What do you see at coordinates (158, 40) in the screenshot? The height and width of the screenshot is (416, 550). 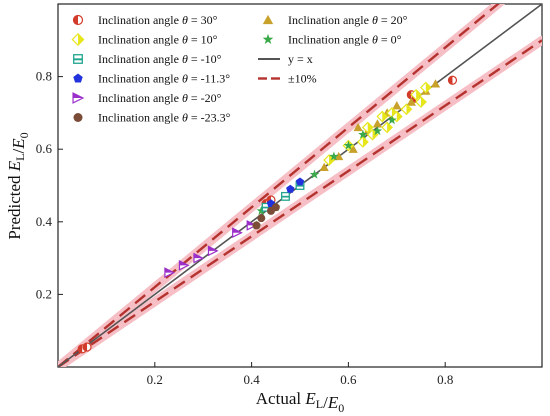 I see `legend-label-2: Inclination angle θ = 10°` at bounding box center [158, 40].